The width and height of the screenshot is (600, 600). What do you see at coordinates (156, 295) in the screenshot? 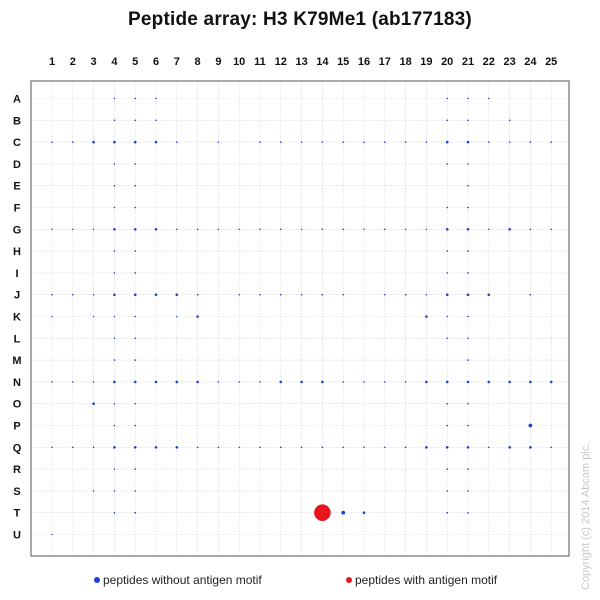
I see `point-J6` at bounding box center [156, 295].